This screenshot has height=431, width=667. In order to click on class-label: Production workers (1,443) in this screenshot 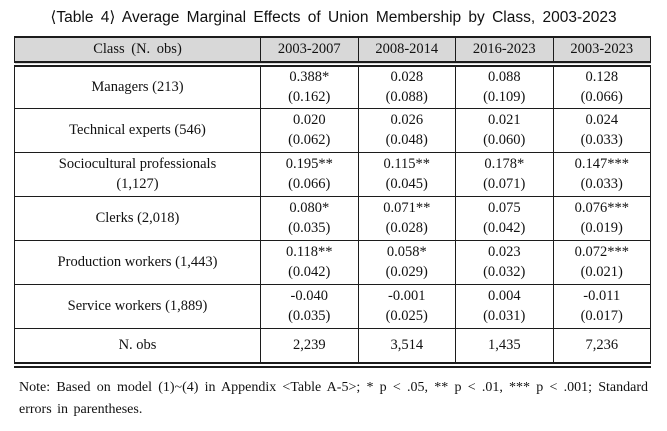, I will do `click(137, 262)`.